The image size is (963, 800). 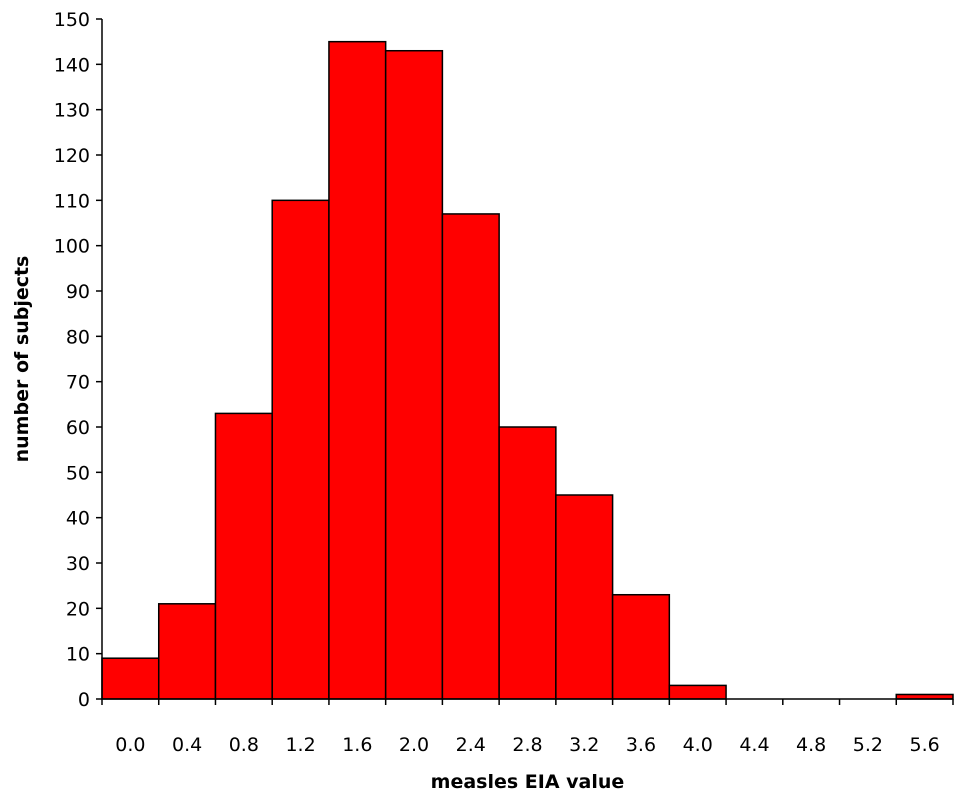 I want to click on y-tick-label: 80, so click(x=78, y=337).